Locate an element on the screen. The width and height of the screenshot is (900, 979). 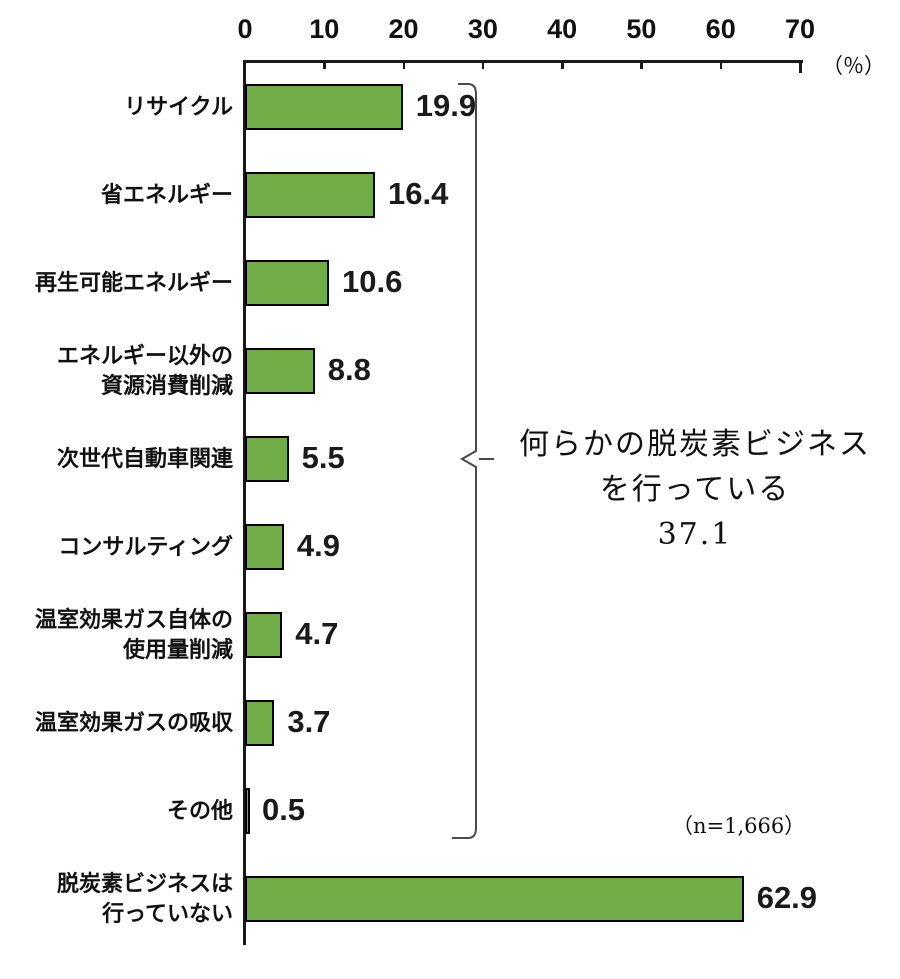
axis-tick-label: 10 is located at coordinates (324, 29).